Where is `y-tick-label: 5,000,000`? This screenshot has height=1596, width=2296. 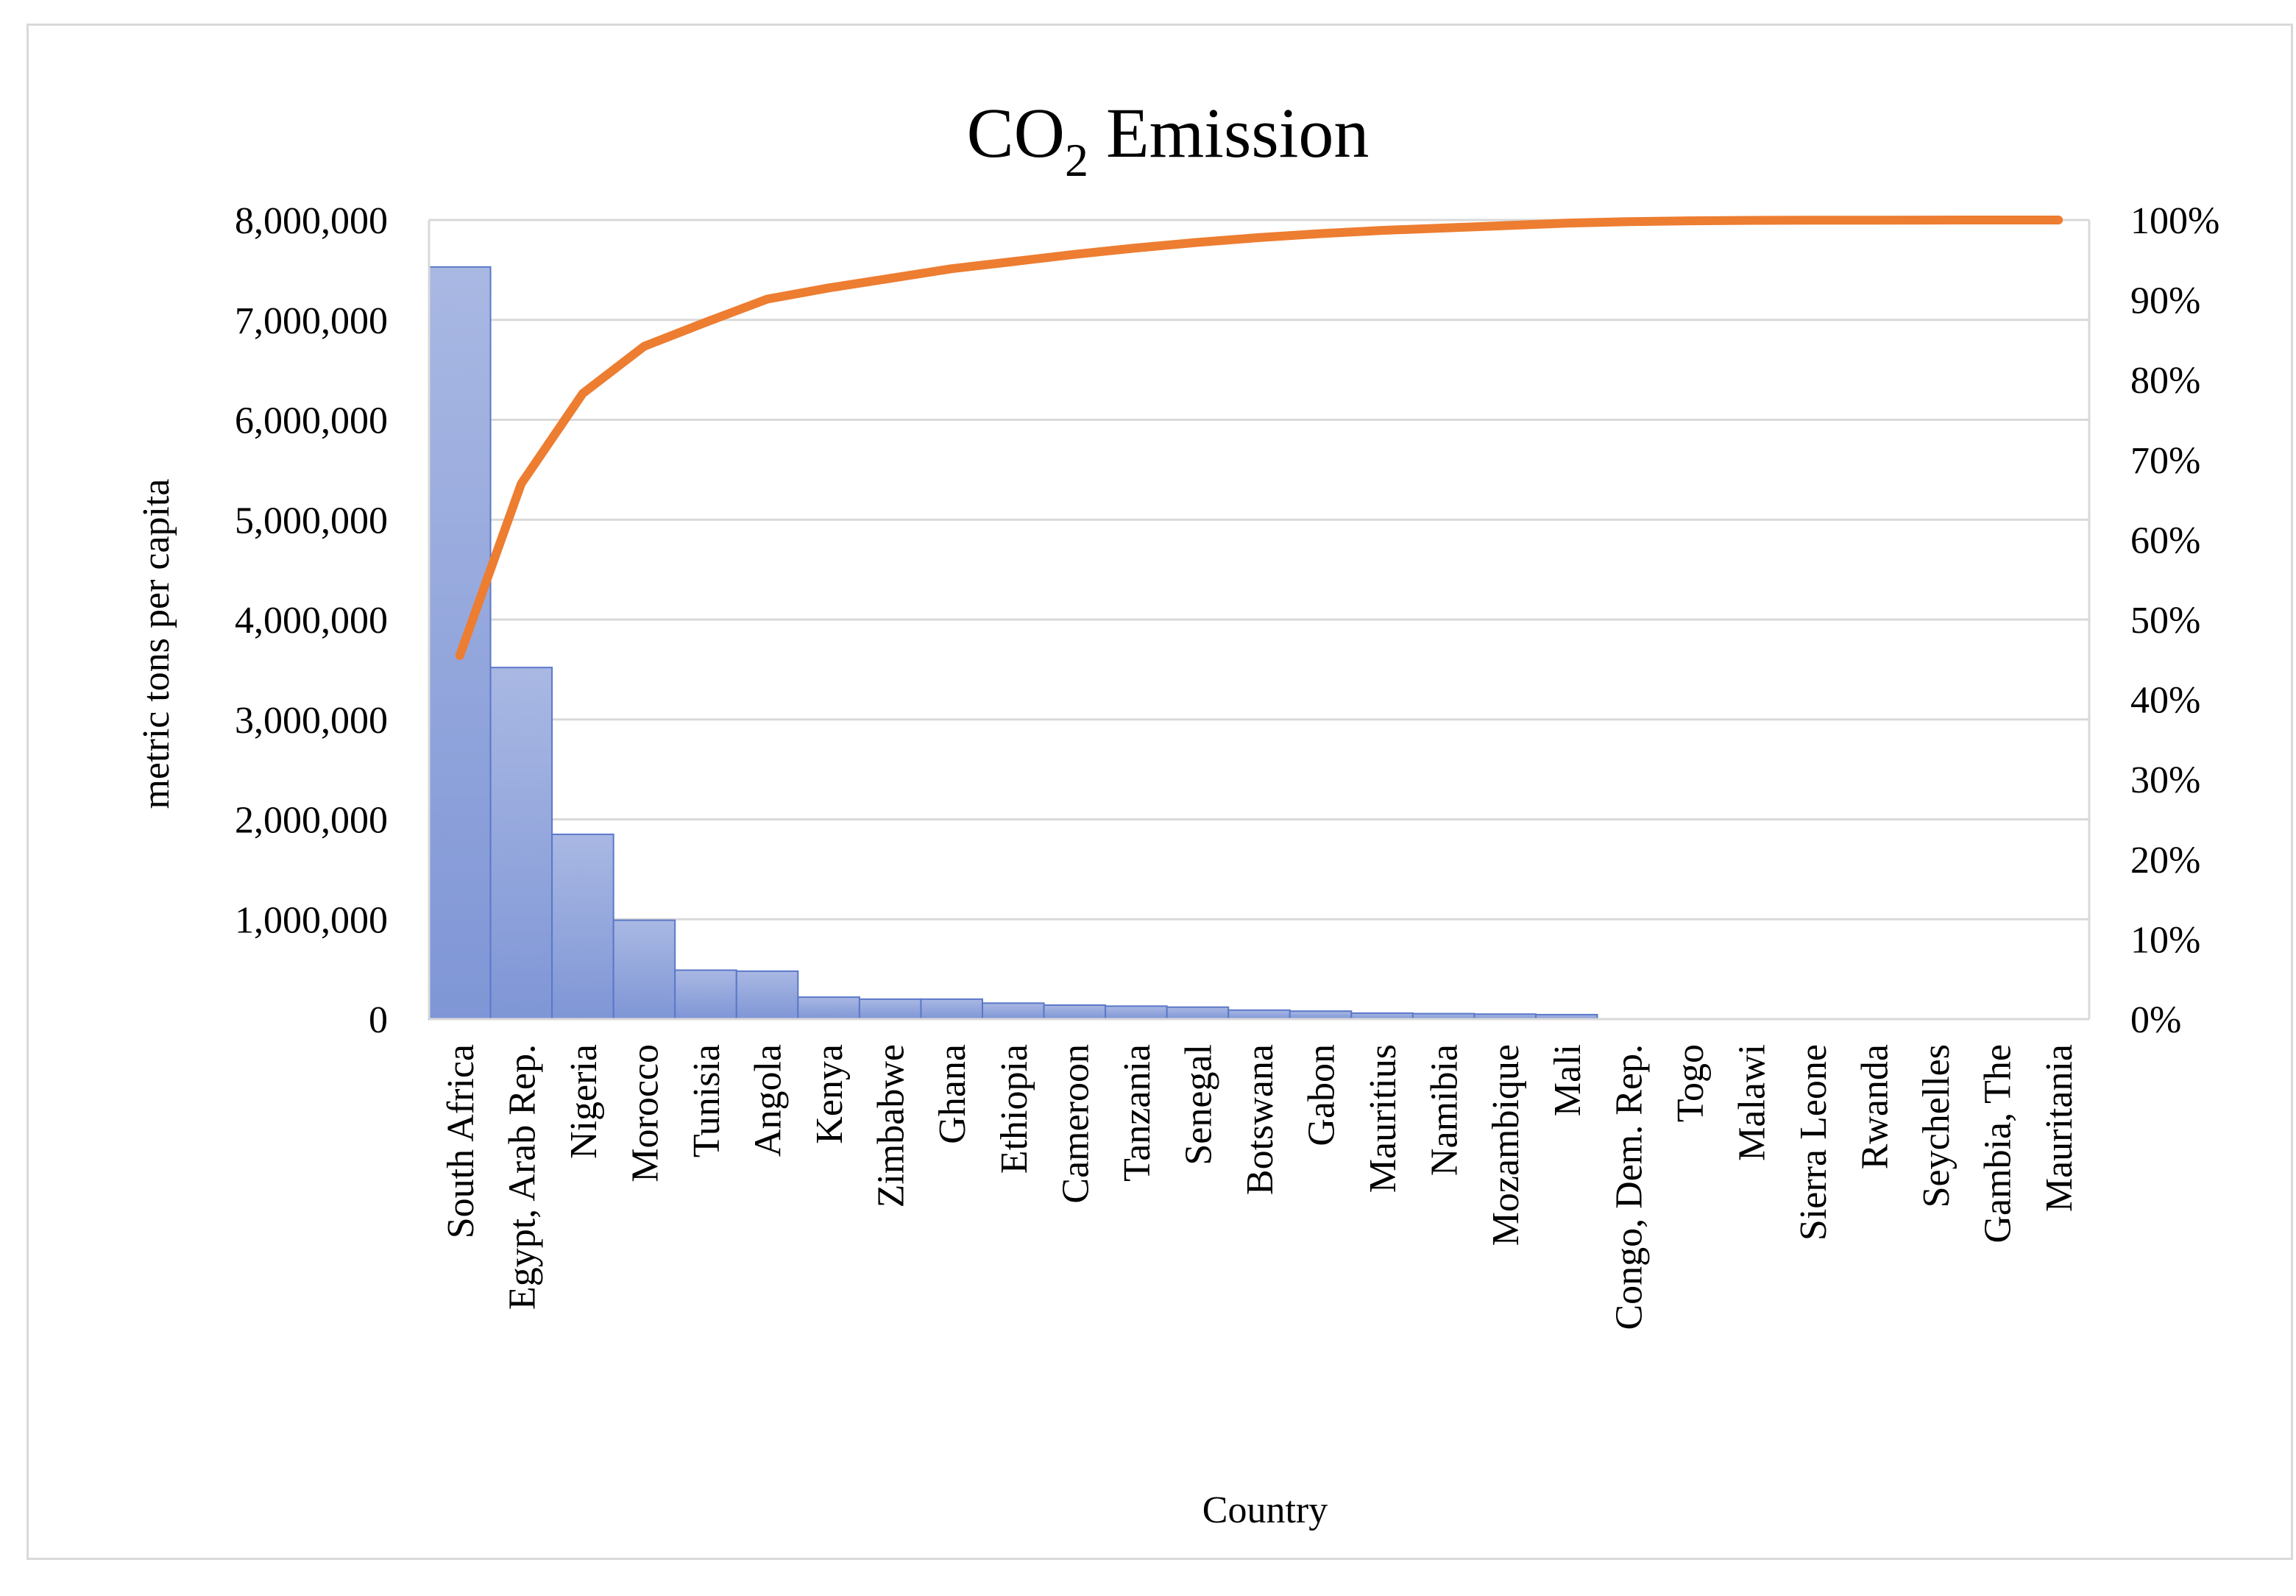
y-tick-label: 5,000,000 is located at coordinates (311, 521).